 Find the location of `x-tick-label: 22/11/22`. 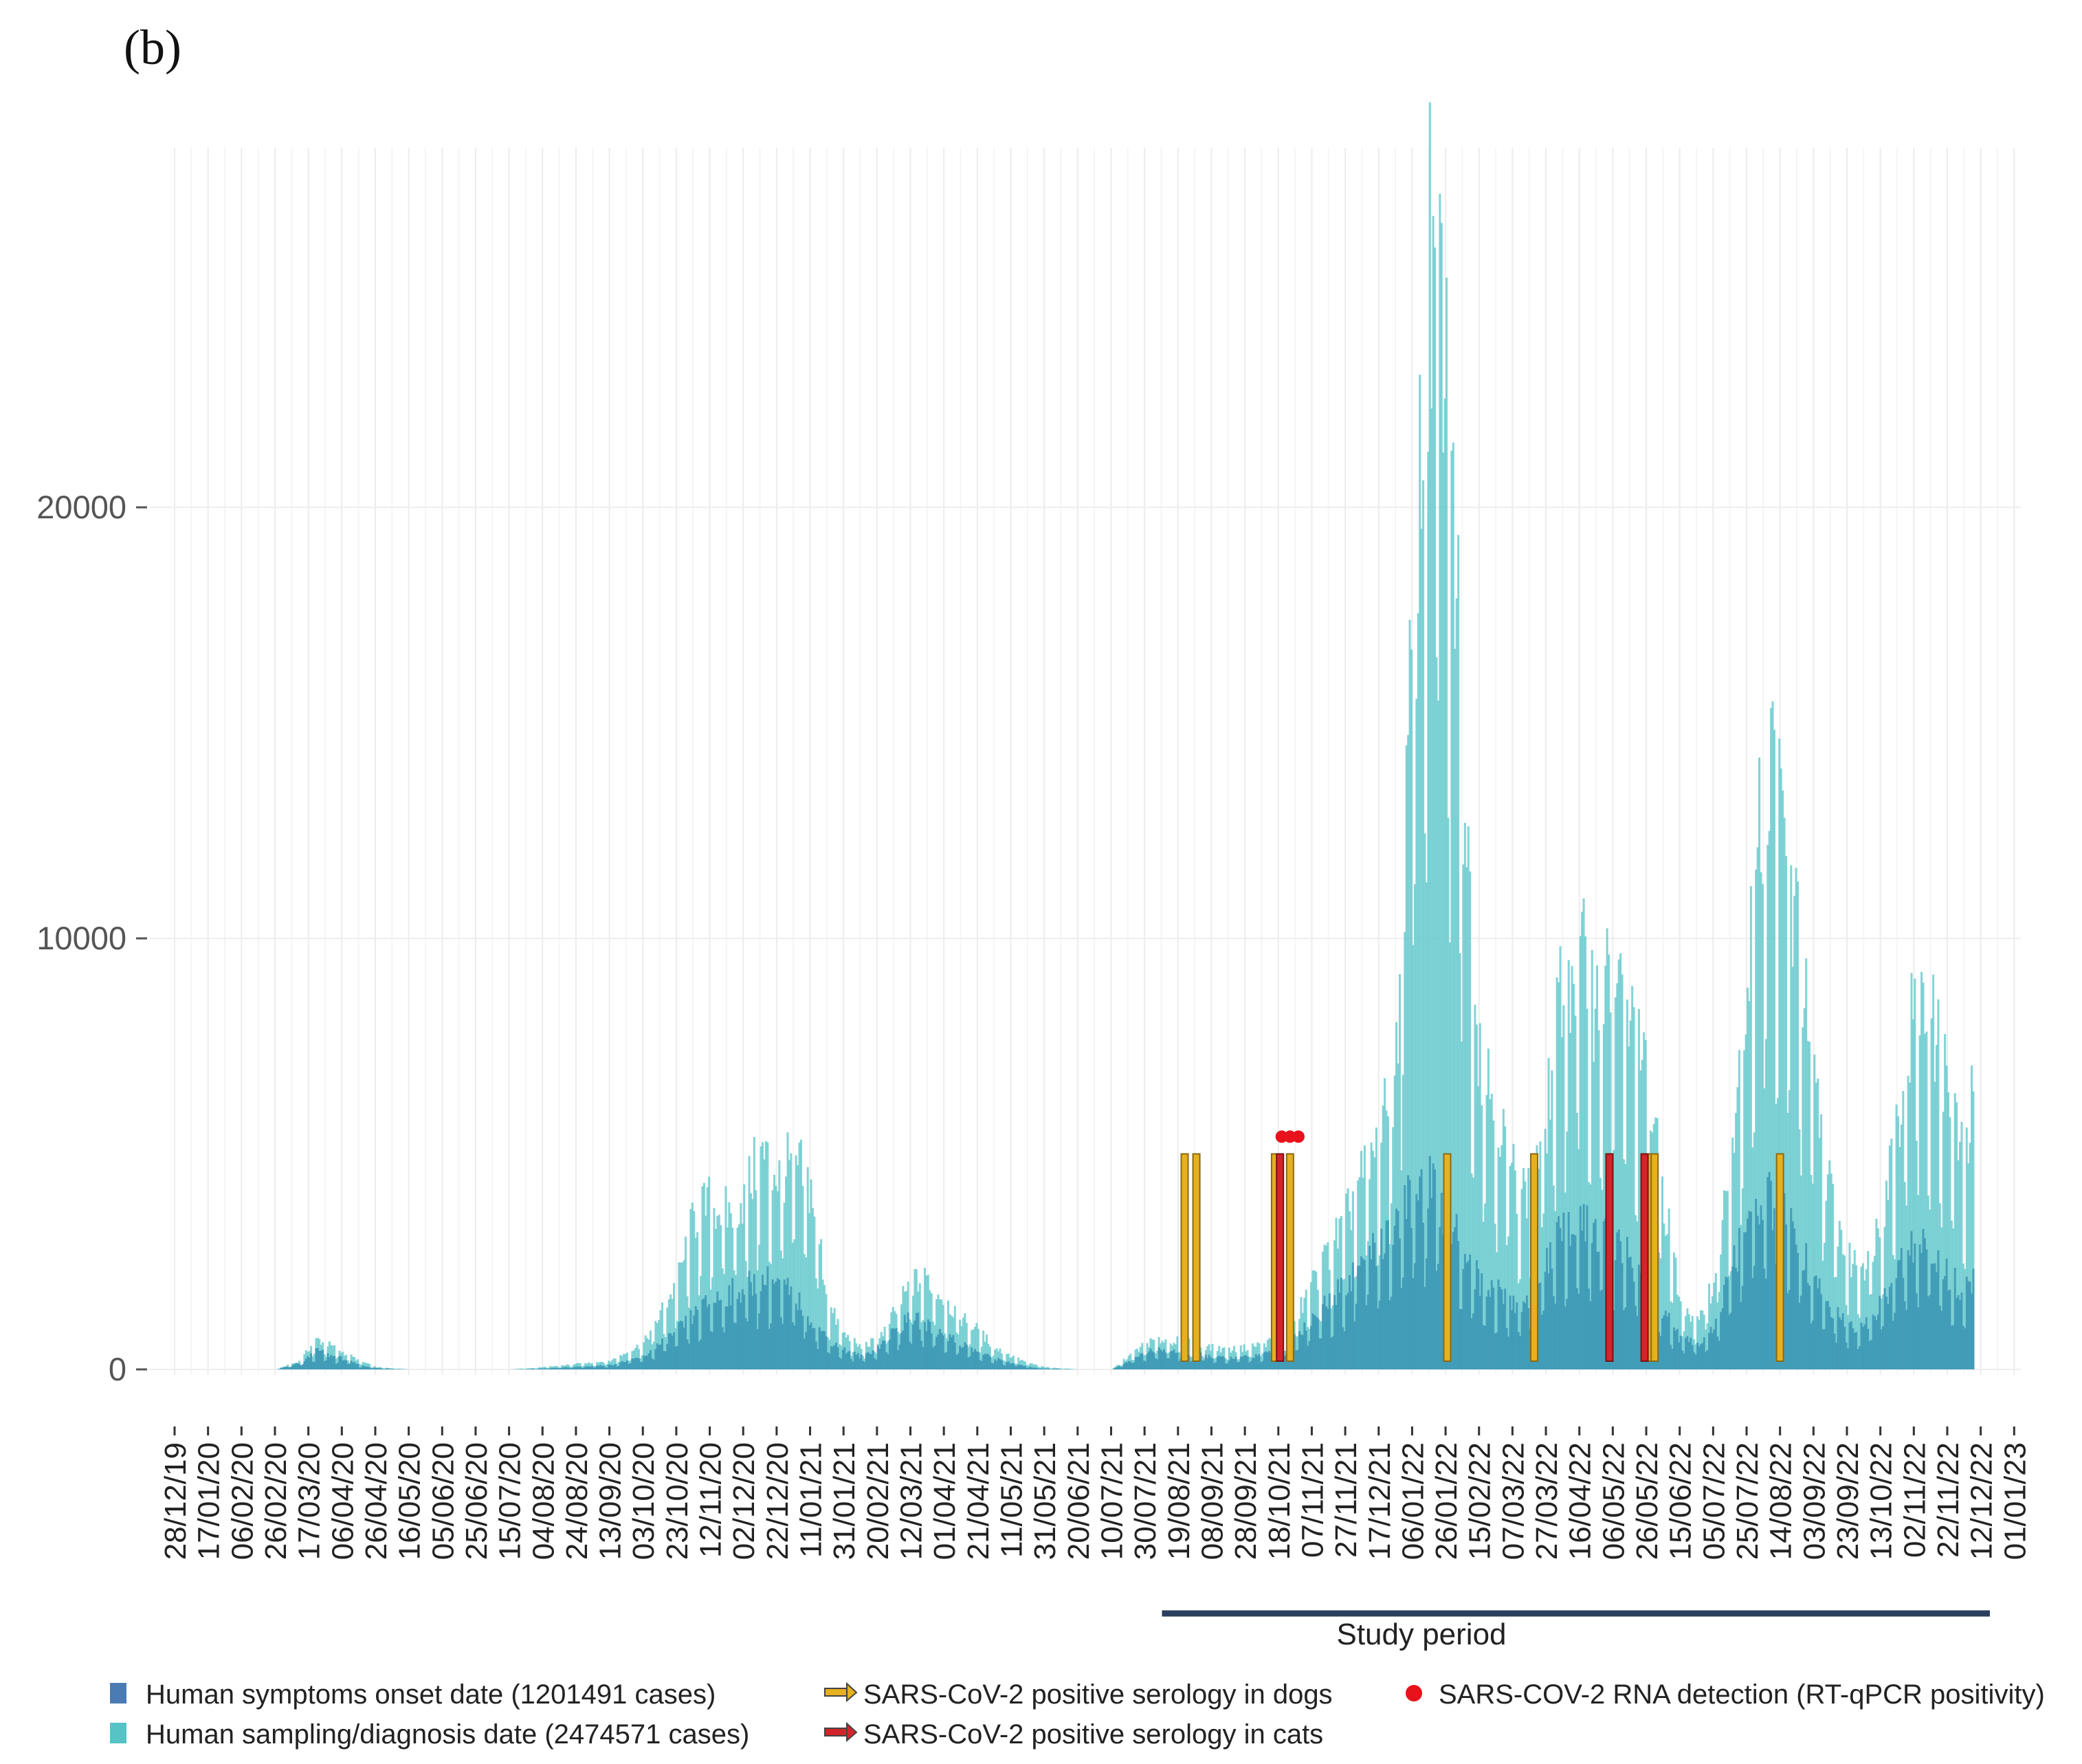

x-tick-label: 22/11/22 is located at coordinates (1948, 1500).